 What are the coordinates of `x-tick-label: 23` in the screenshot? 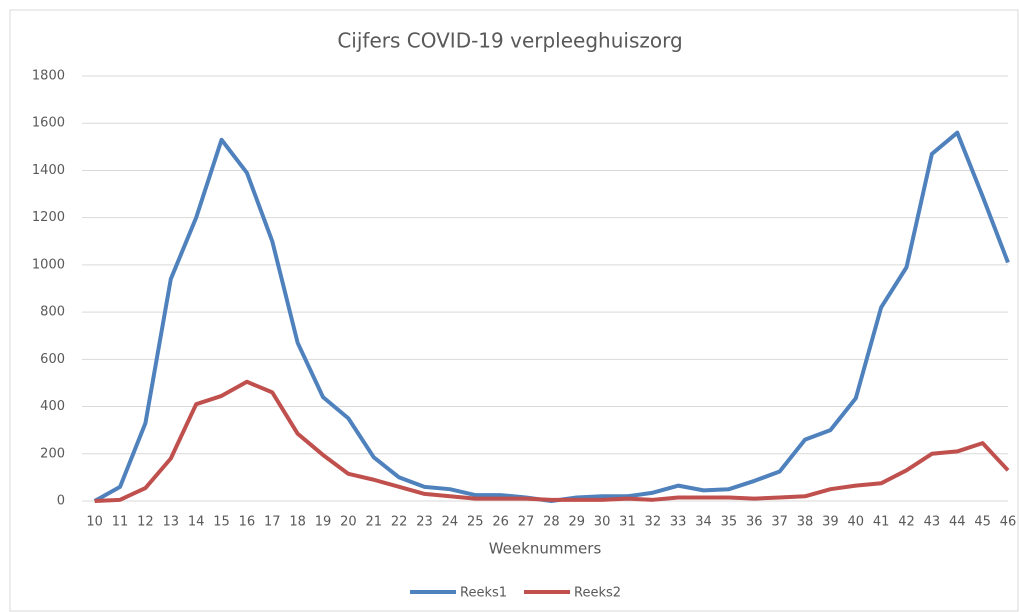 It's located at (424, 522).